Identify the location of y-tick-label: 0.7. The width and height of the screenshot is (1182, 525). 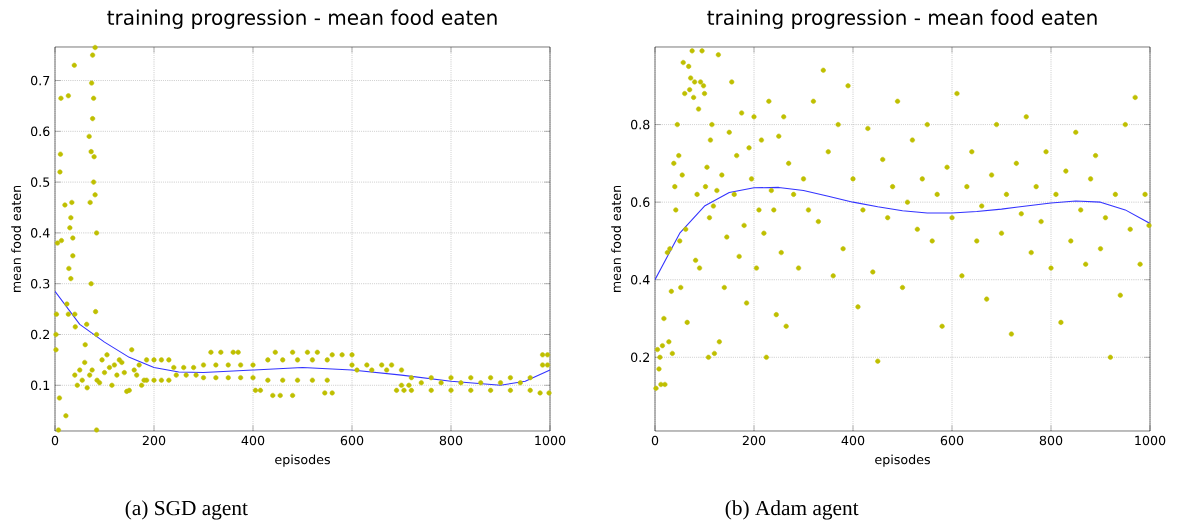
(40, 80).